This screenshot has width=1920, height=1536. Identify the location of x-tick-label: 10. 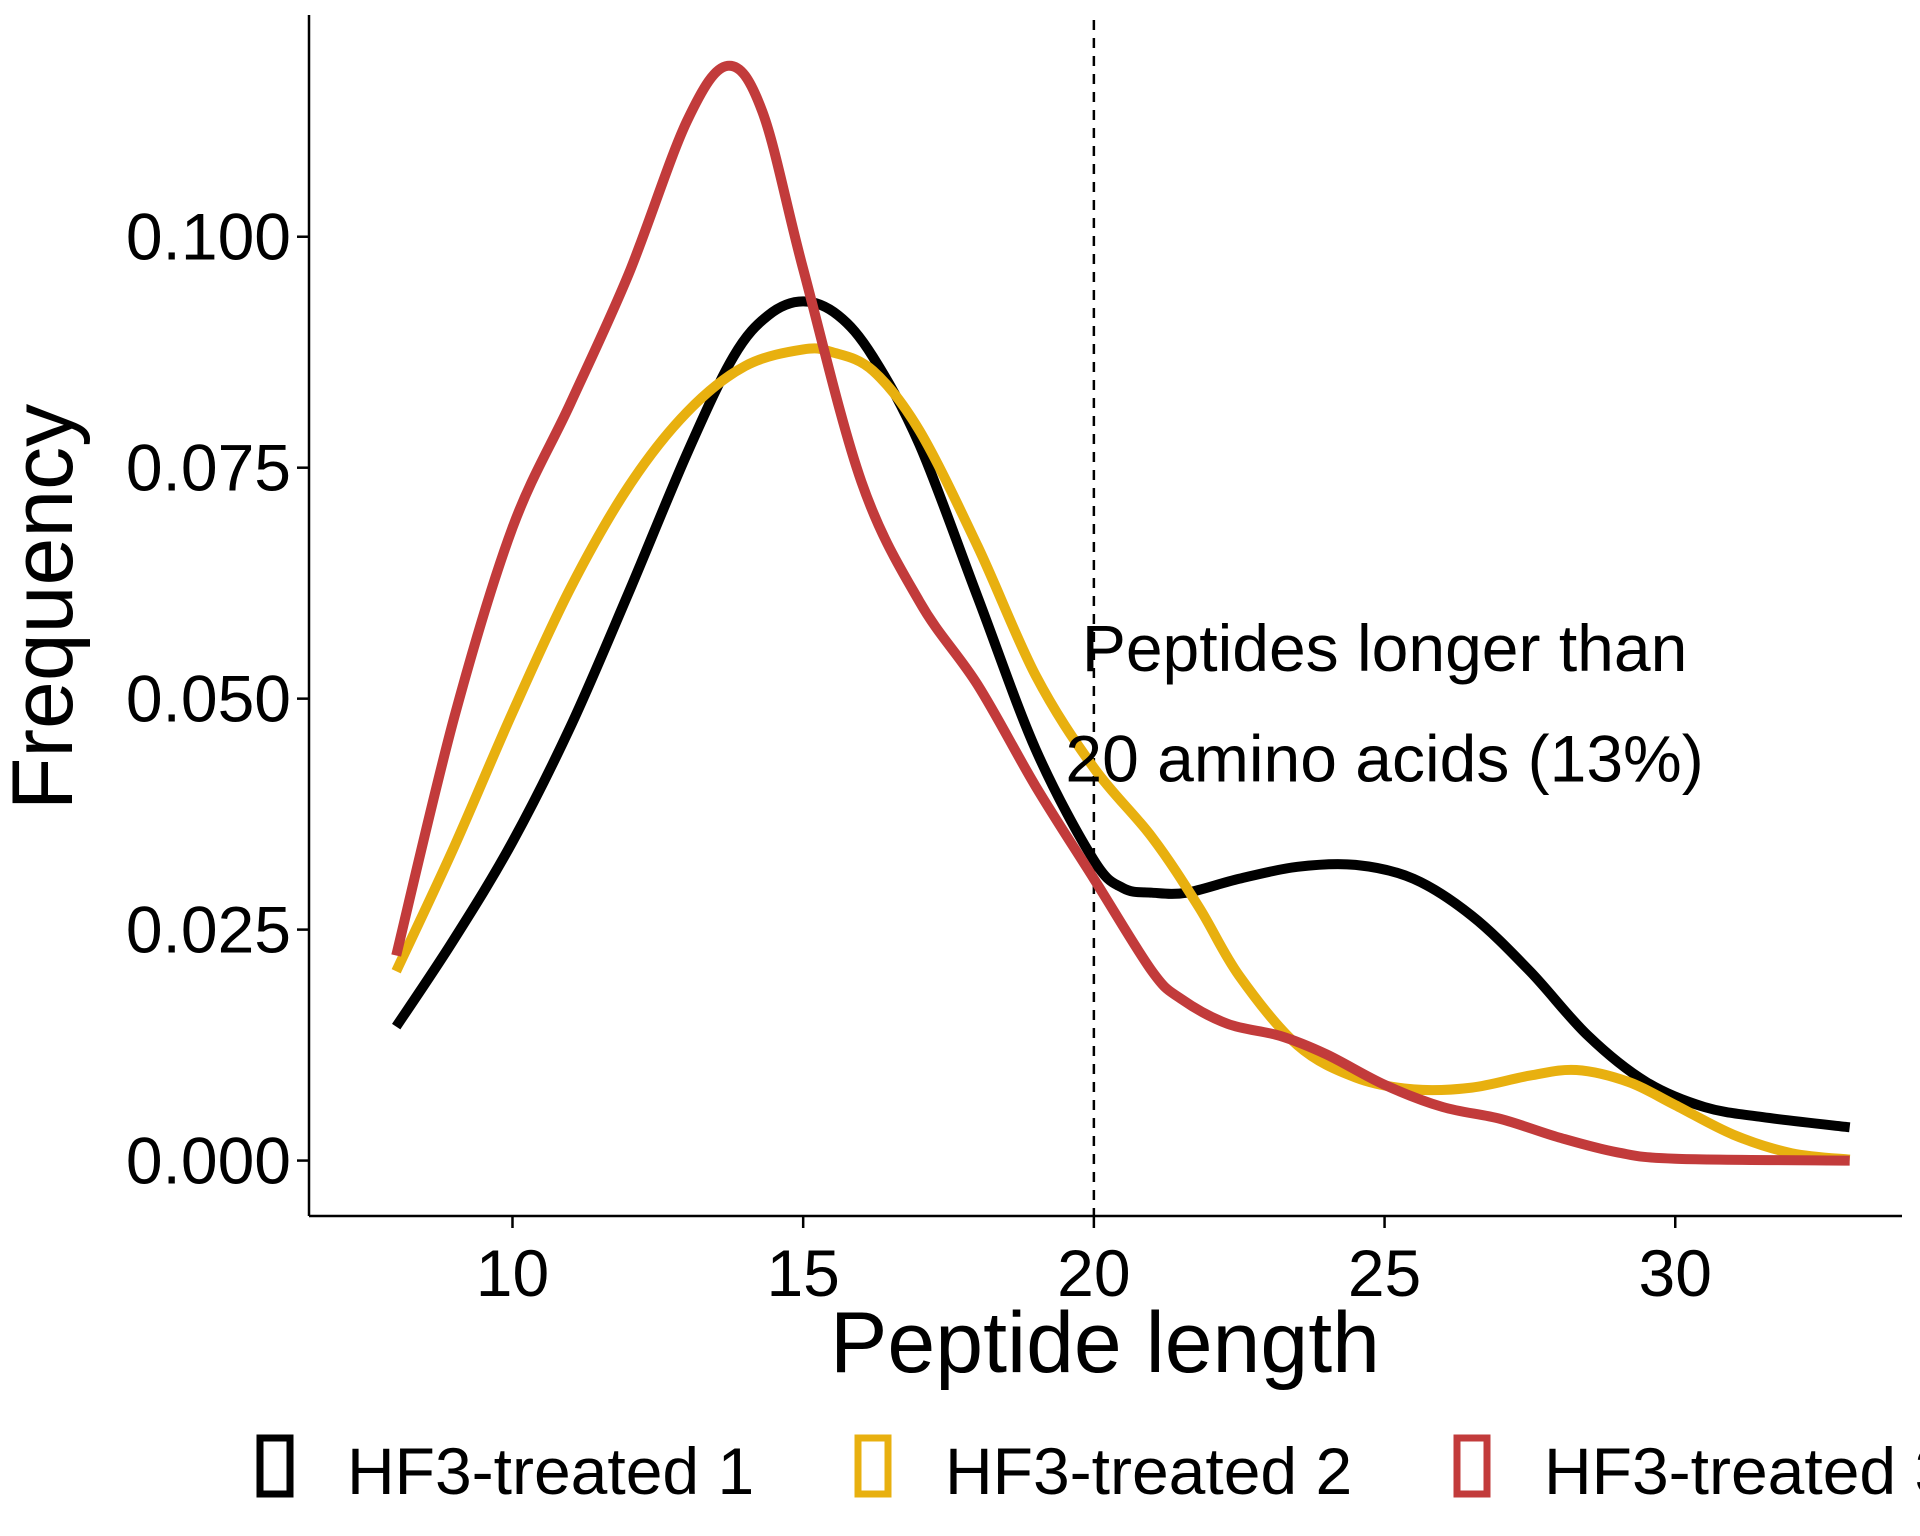
(512, 1273).